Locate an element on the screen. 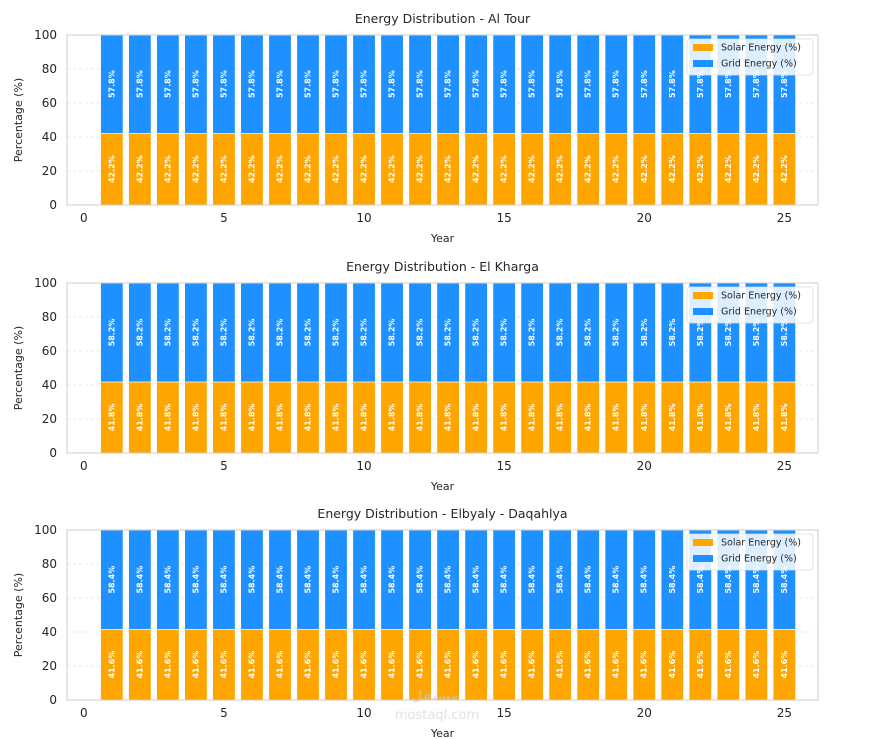 Image resolution: width=876 pixels, height=739 pixels. x-tick-label: 5 is located at coordinates (224, 218).